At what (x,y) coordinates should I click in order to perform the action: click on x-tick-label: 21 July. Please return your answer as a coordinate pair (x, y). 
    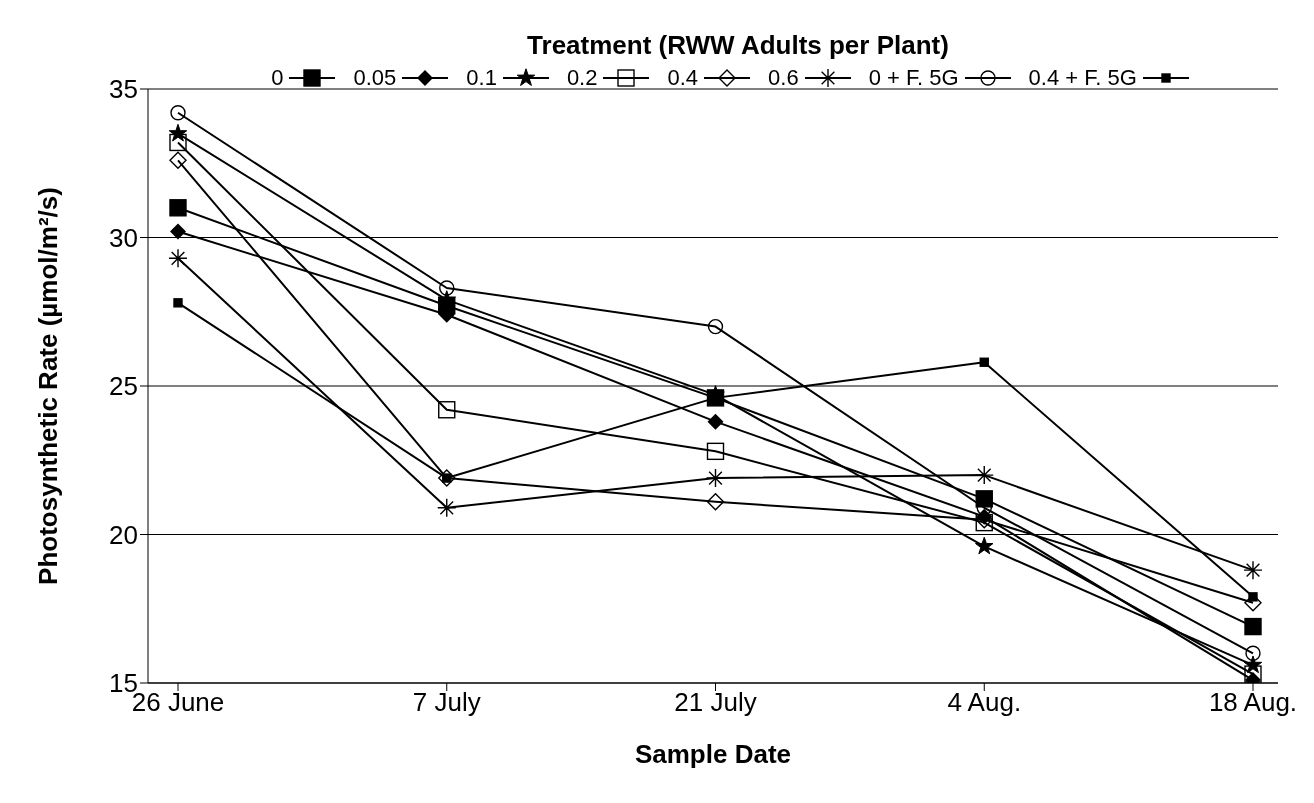
    Looking at the image, I should click on (715, 702).